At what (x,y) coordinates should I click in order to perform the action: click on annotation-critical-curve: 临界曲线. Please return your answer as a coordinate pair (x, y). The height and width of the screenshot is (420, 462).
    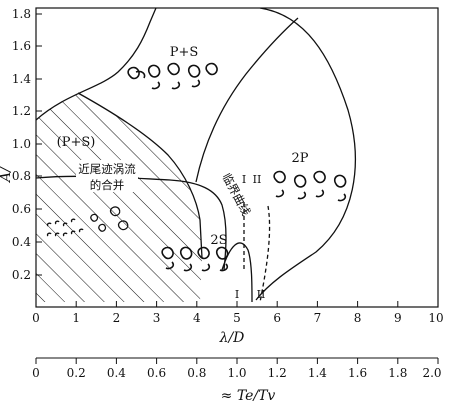
    Looking at the image, I should click on (236, 195).